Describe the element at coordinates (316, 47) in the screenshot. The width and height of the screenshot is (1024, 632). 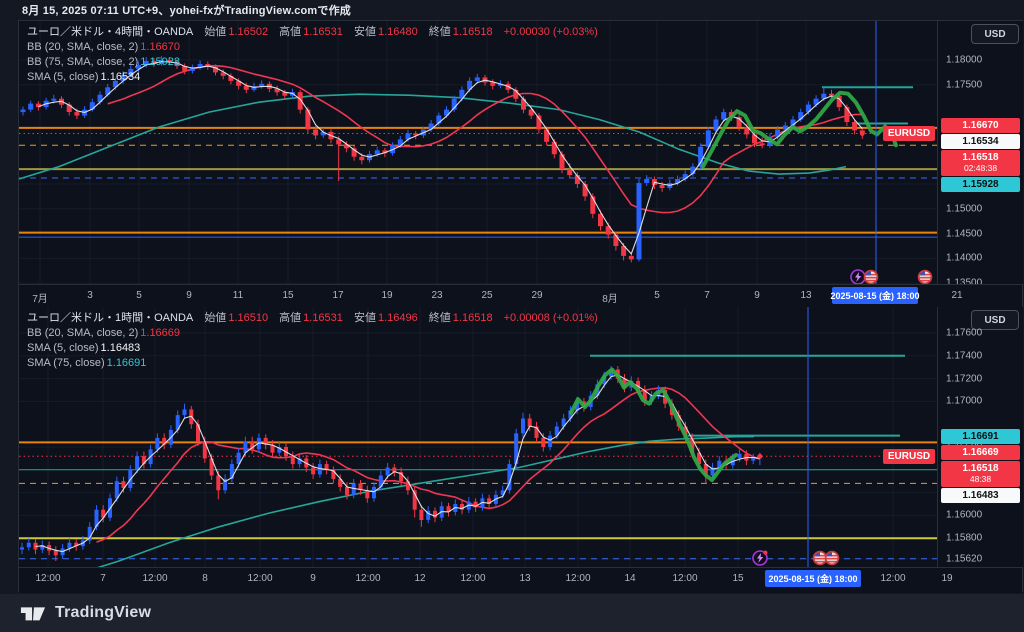
I see `indicator-row: BB (20, SMA, close, 2) 1.16670` at that location.